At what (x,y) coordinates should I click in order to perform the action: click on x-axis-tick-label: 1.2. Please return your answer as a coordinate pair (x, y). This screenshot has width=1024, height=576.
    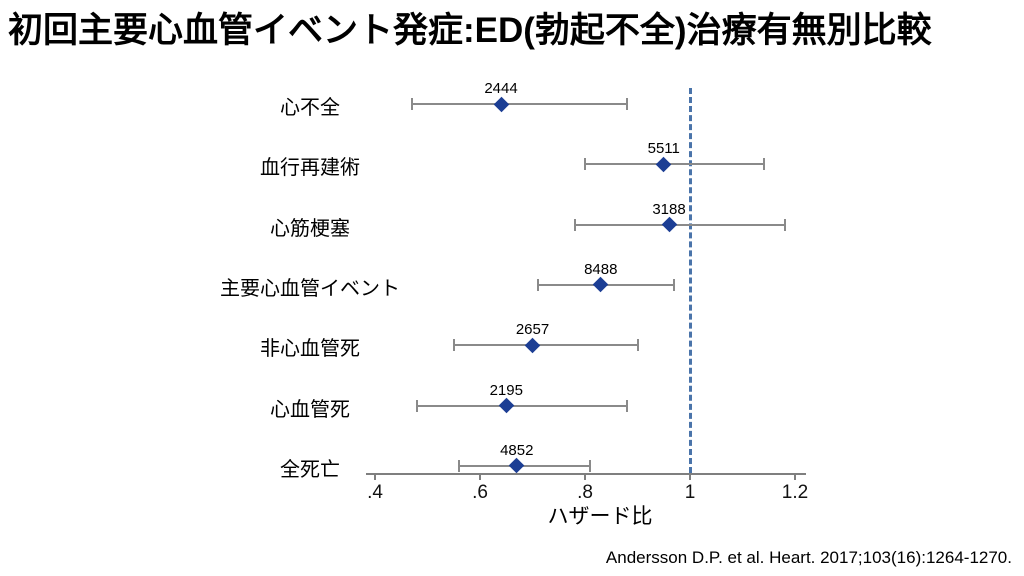
    Looking at the image, I should click on (795, 492).